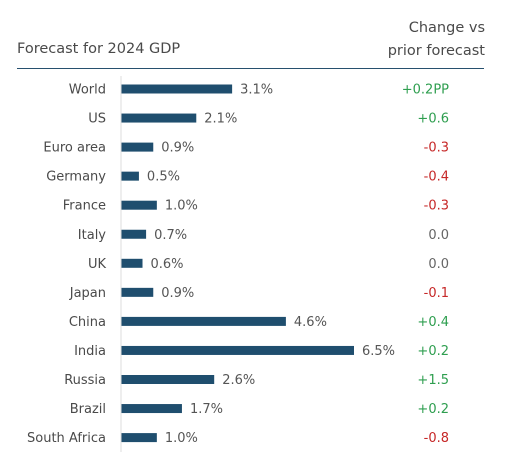 The width and height of the screenshot is (515, 464). Describe the element at coordinates (256, 90) in the screenshot. I see `value-label: 3.1%` at that location.